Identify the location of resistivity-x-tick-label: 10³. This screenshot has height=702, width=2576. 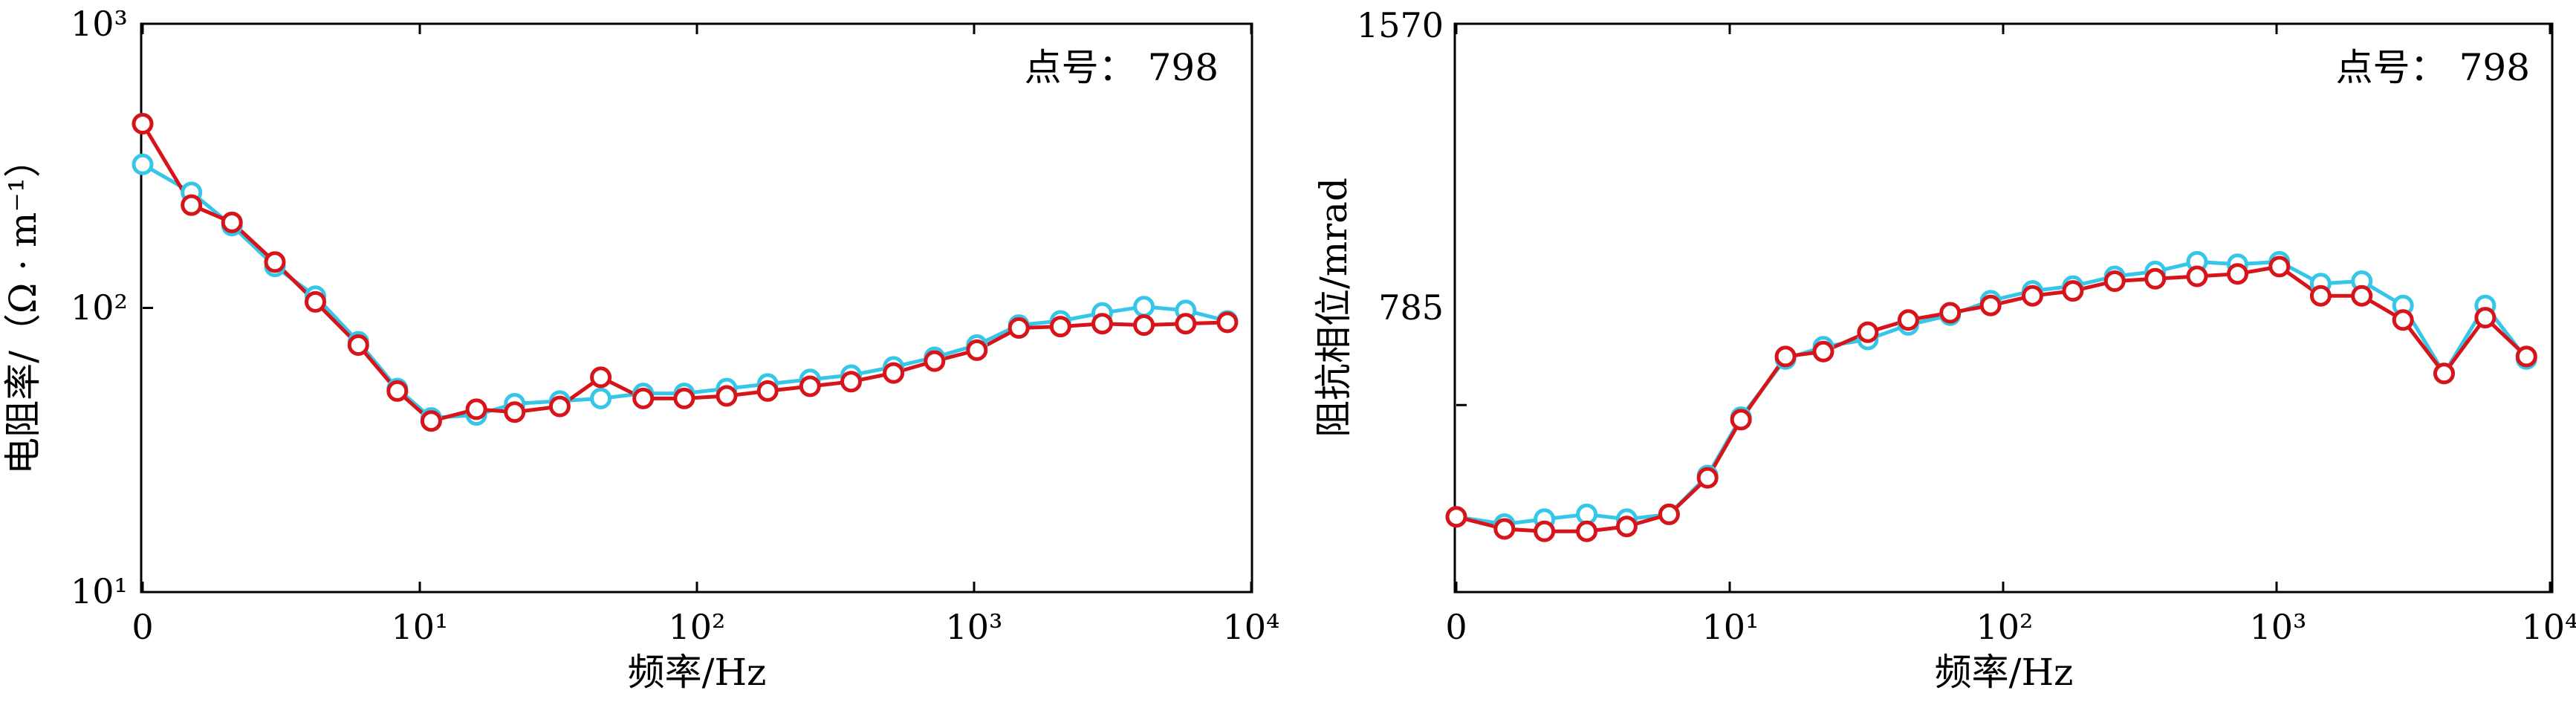
(974, 627).